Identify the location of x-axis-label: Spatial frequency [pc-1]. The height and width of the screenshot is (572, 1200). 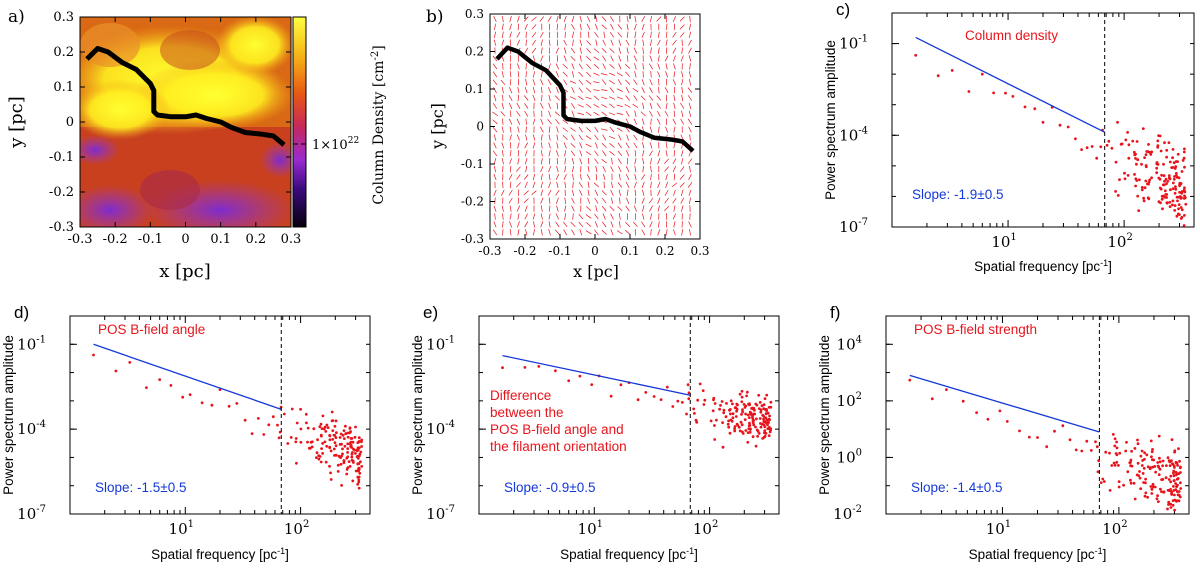
(1043, 266).